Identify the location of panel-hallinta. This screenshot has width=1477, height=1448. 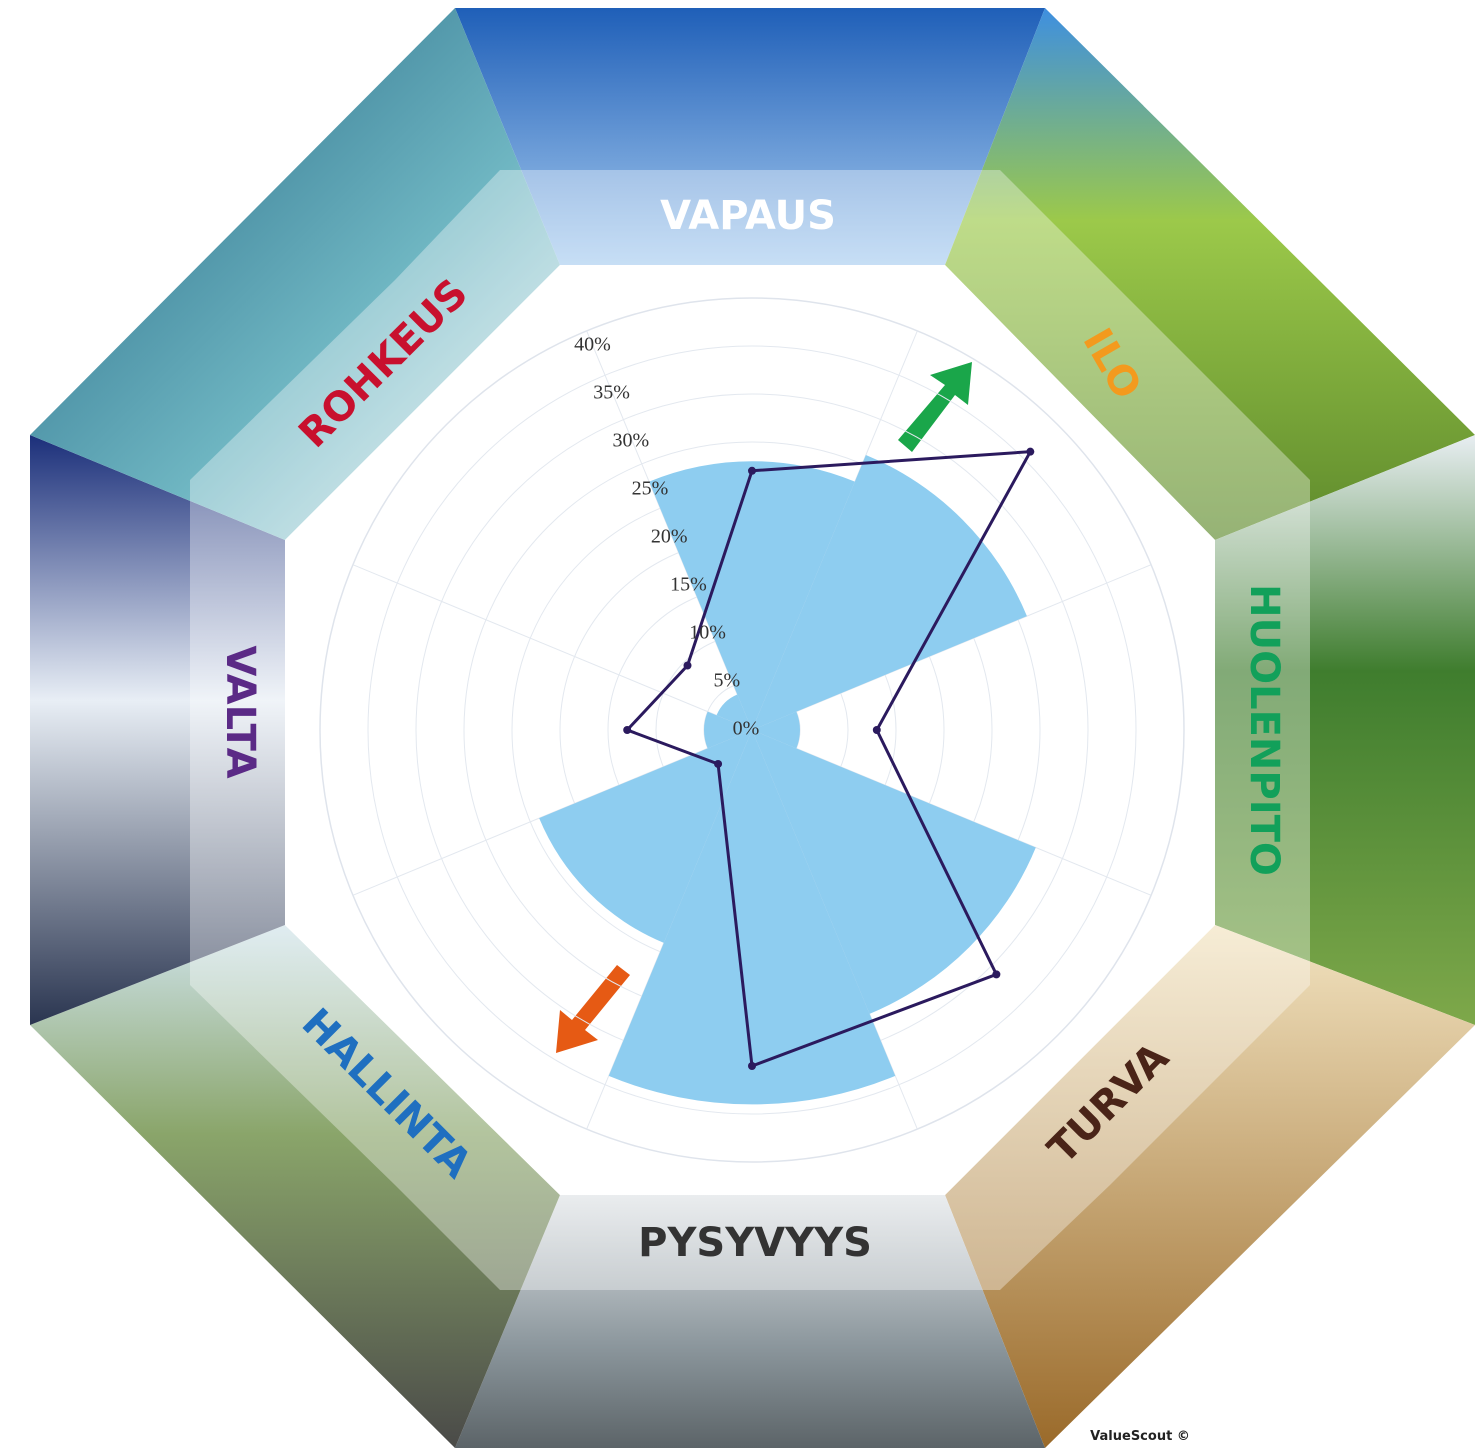
(295, 1186).